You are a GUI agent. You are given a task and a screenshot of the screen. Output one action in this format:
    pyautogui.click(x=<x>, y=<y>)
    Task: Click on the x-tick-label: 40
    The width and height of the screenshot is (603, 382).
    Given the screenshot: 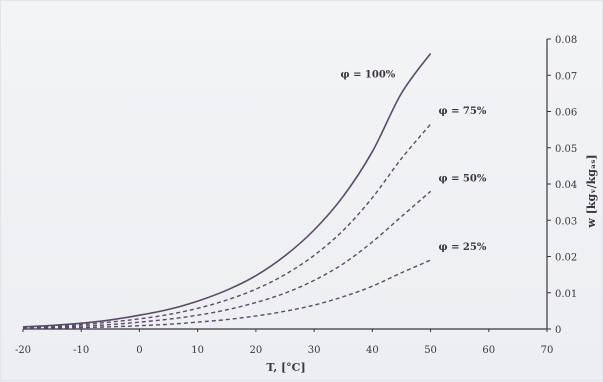 What is the action you would take?
    pyautogui.click(x=372, y=350)
    